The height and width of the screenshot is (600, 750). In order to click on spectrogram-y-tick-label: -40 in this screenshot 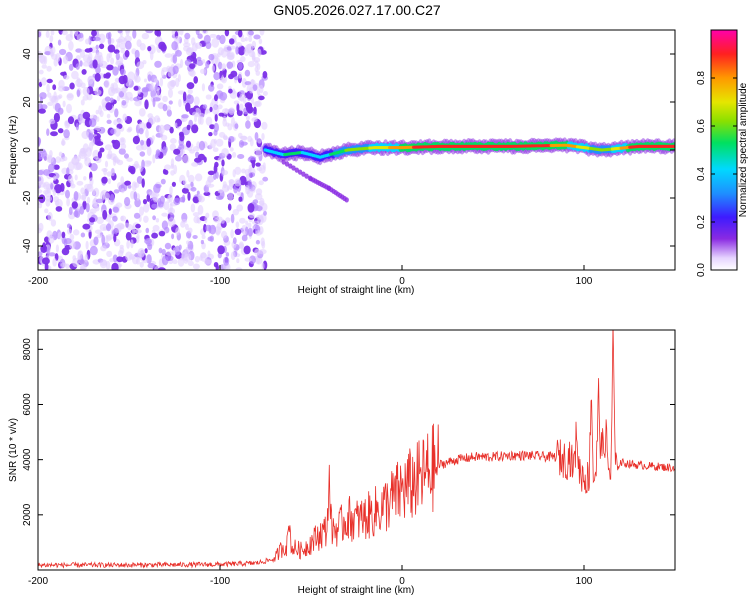, I will do `click(27, 245)`.